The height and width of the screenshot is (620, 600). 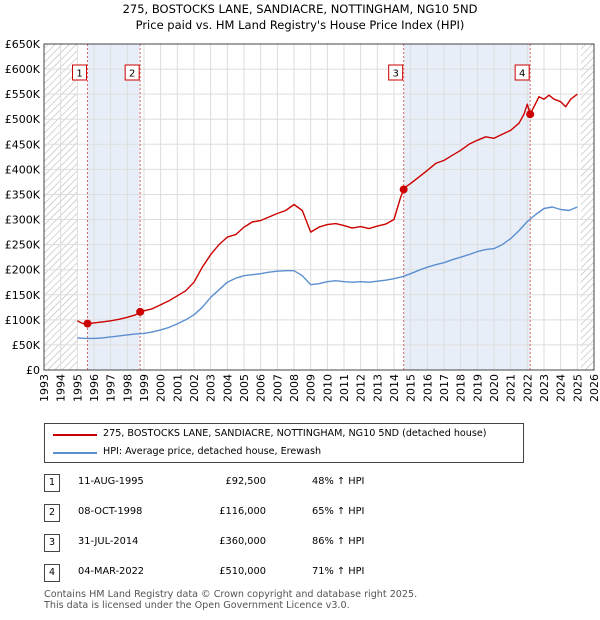 What do you see at coordinates (177, 388) in the screenshot?
I see `x-tick-label: 2001` at bounding box center [177, 388].